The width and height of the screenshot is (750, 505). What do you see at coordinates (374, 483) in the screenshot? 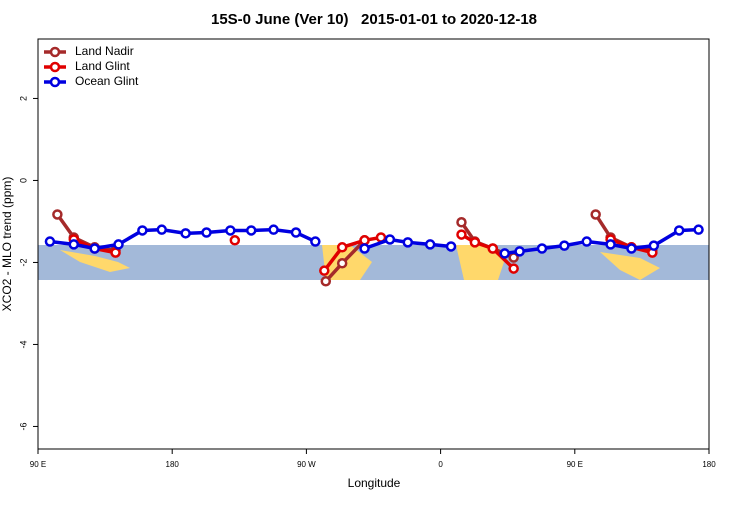
I see `x-axis-label: Longitude` at bounding box center [374, 483].